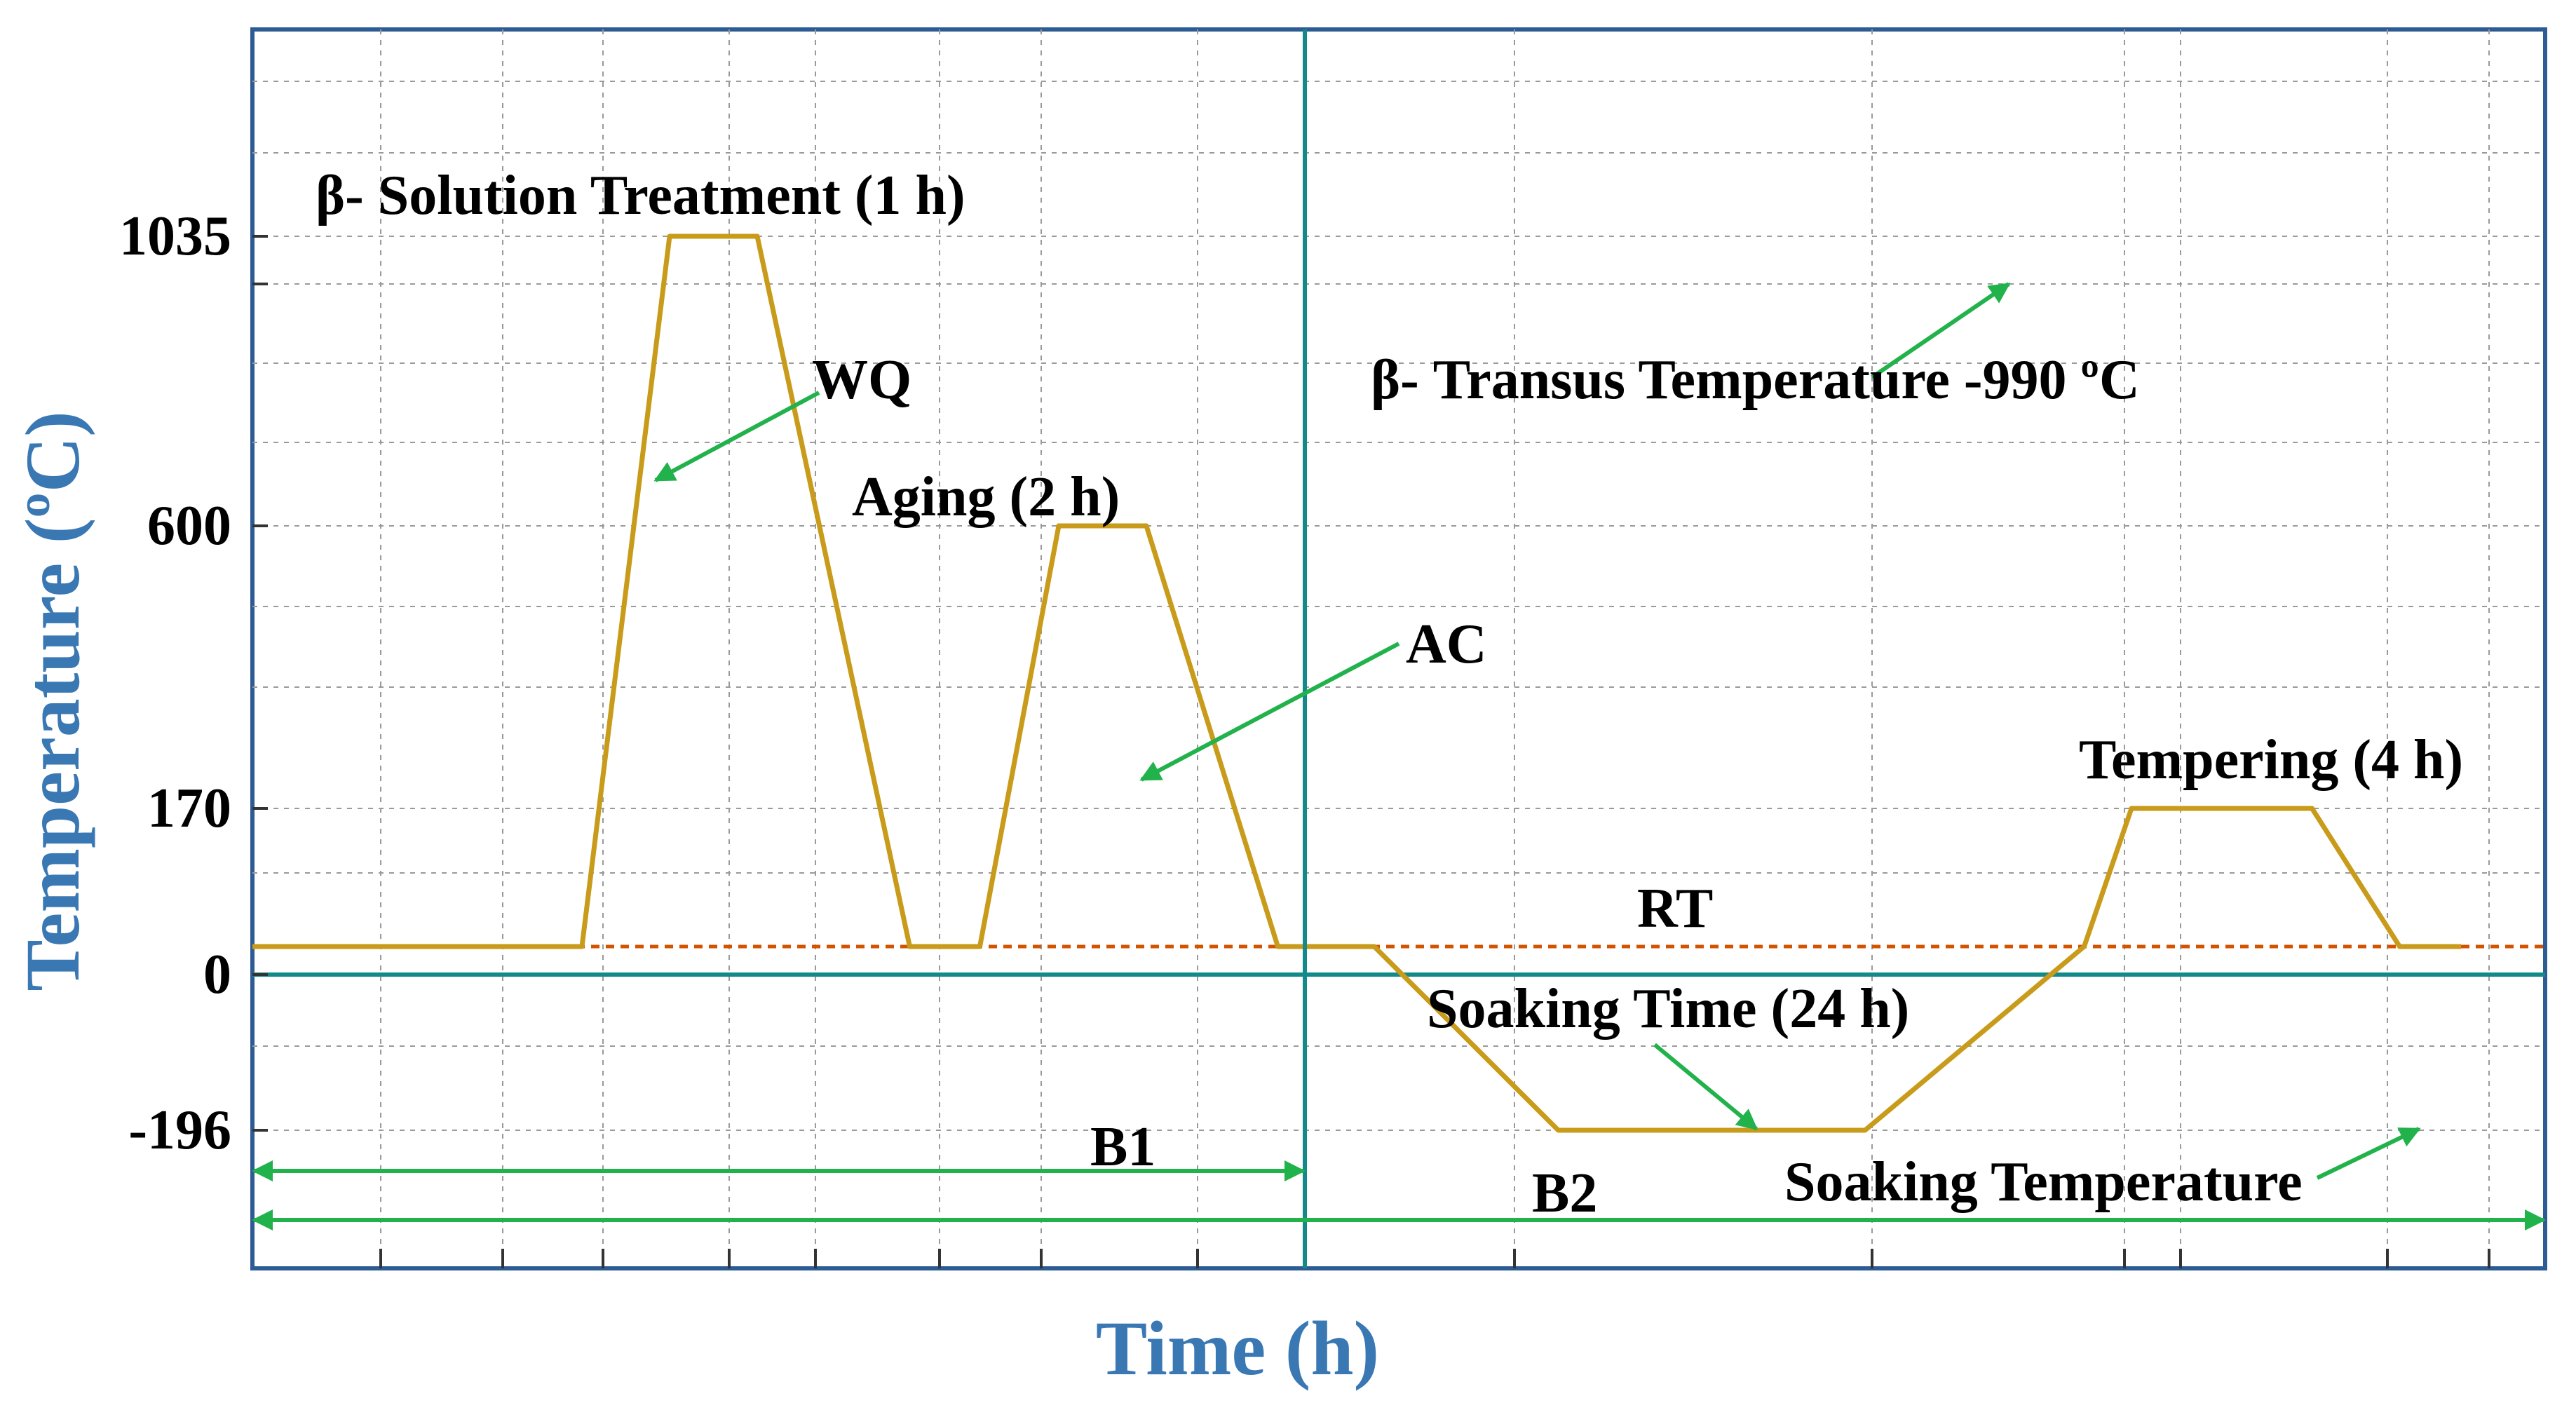  Describe the element at coordinates (1434, 1258) in the screenshot. I see `x-ticks` at that location.